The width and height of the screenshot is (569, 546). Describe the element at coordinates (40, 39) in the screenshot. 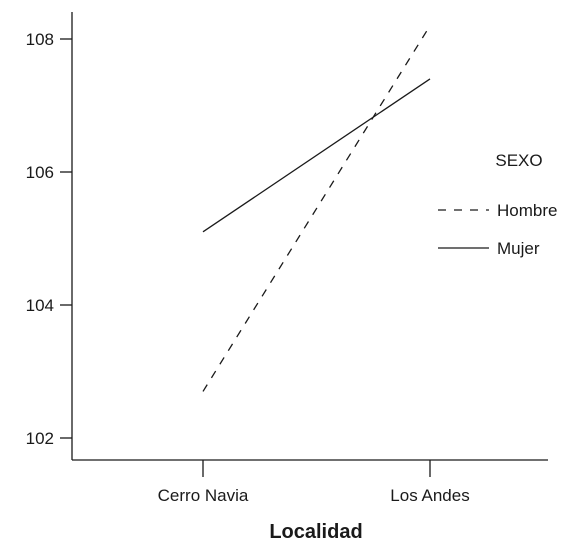

I see `y-tick-label: 108` at that location.